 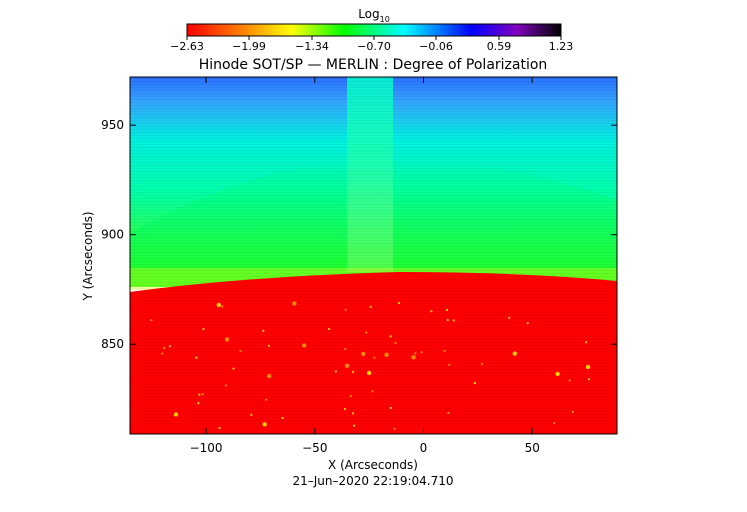 What do you see at coordinates (424, 448) in the screenshot?
I see `x-tick-label: 0` at bounding box center [424, 448].